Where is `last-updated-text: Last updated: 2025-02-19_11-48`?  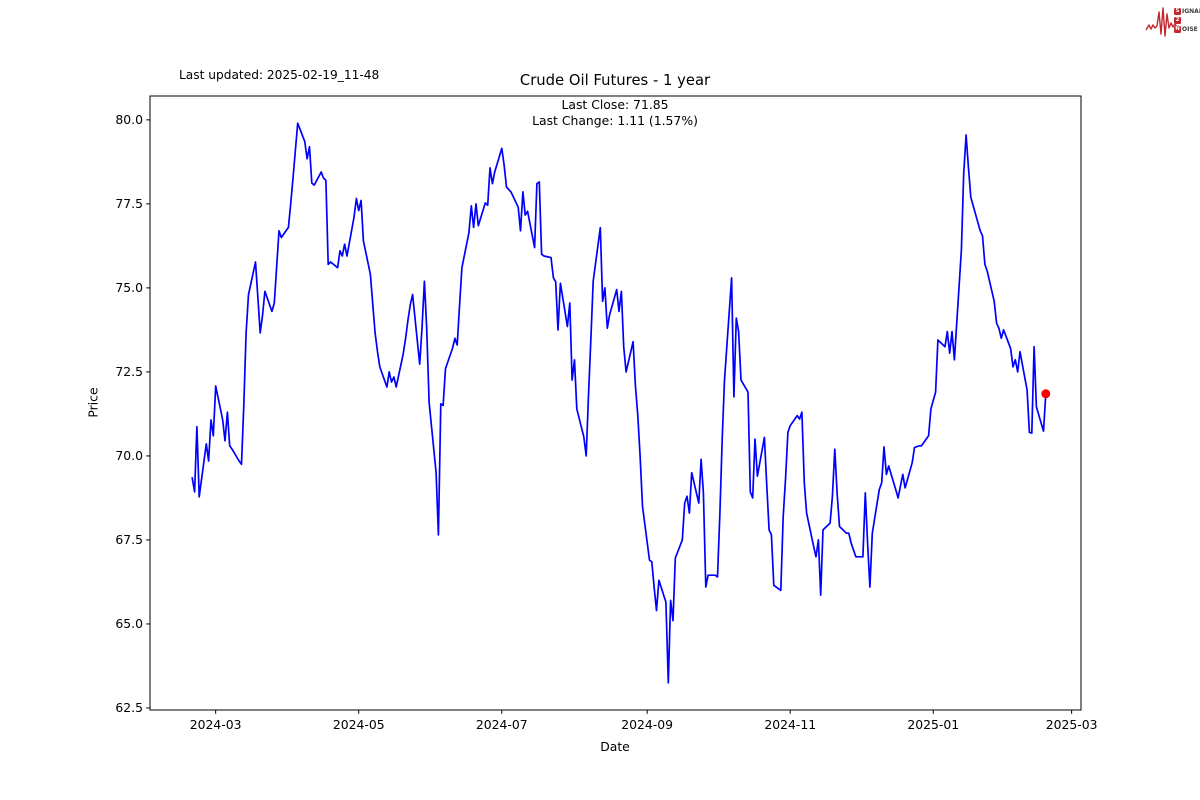
last-updated-text: Last updated: 2025-02-19_11-48 is located at coordinates (279, 75).